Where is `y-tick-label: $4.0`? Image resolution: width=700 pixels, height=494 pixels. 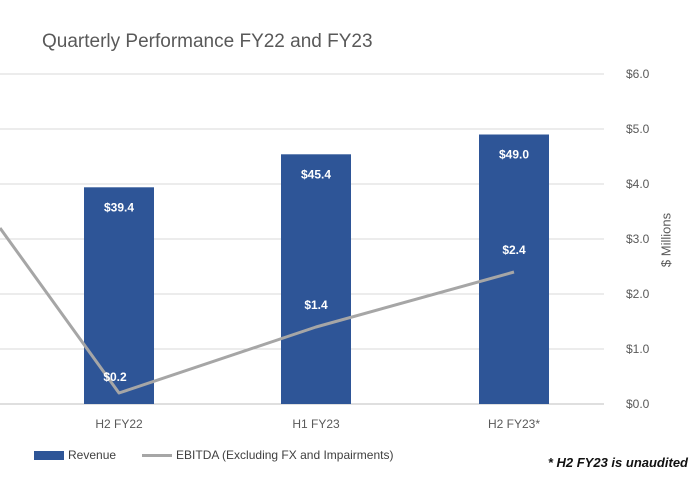
y-tick-label: $4.0 is located at coordinates (638, 184).